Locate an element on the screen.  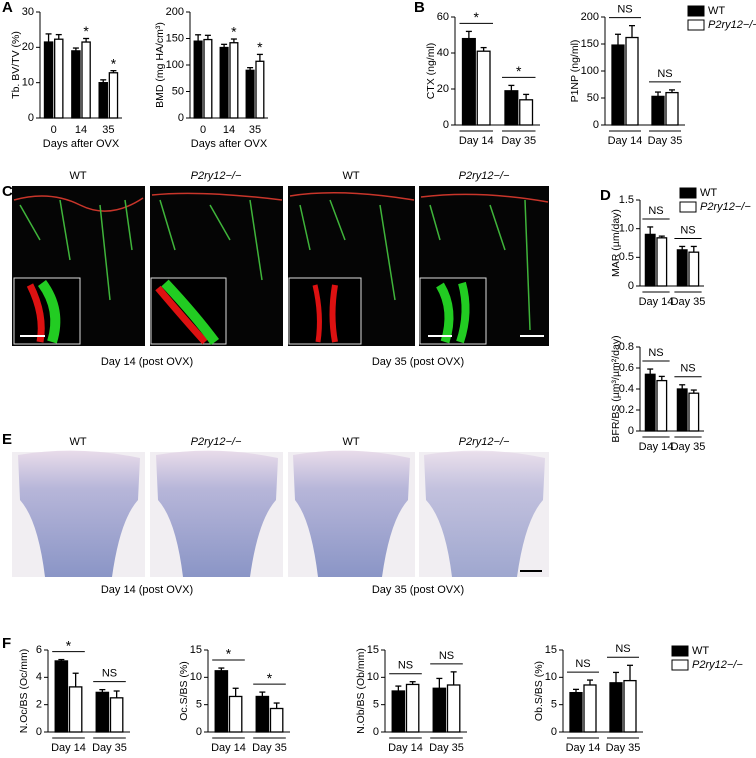
y-tick-label: 20 is located at coordinates (28, 47).